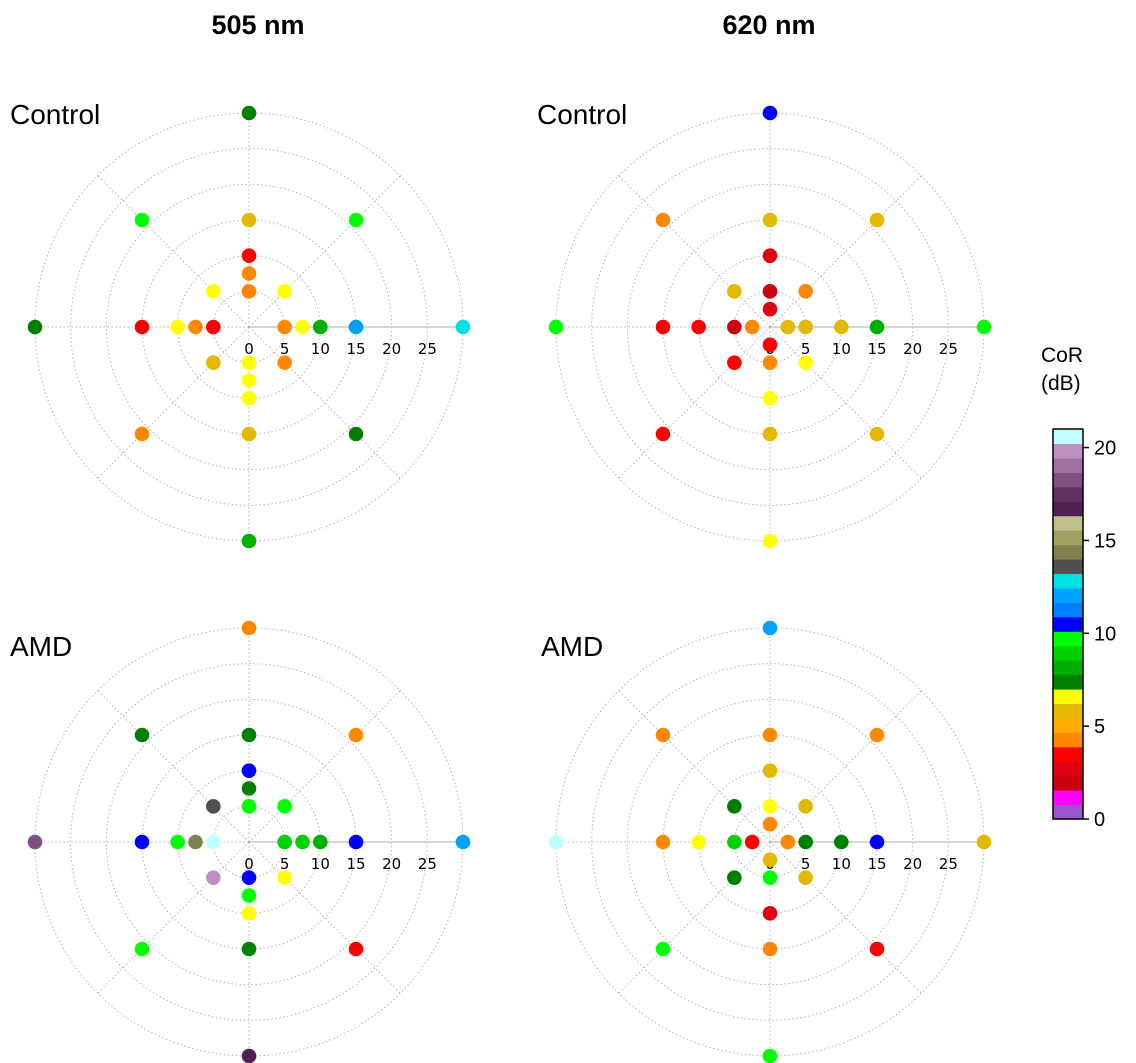  I want to click on radial-tick-label: 25, so click(948, 349).